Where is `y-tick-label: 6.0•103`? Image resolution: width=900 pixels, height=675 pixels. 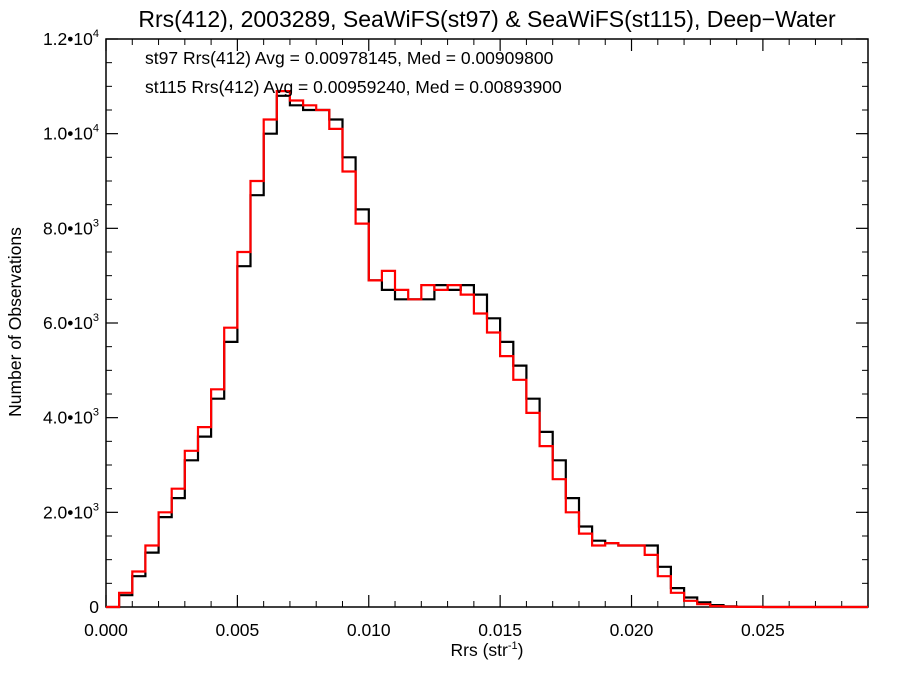
y-tick-label: 6.0•103 is located at coordinates (71, 322).